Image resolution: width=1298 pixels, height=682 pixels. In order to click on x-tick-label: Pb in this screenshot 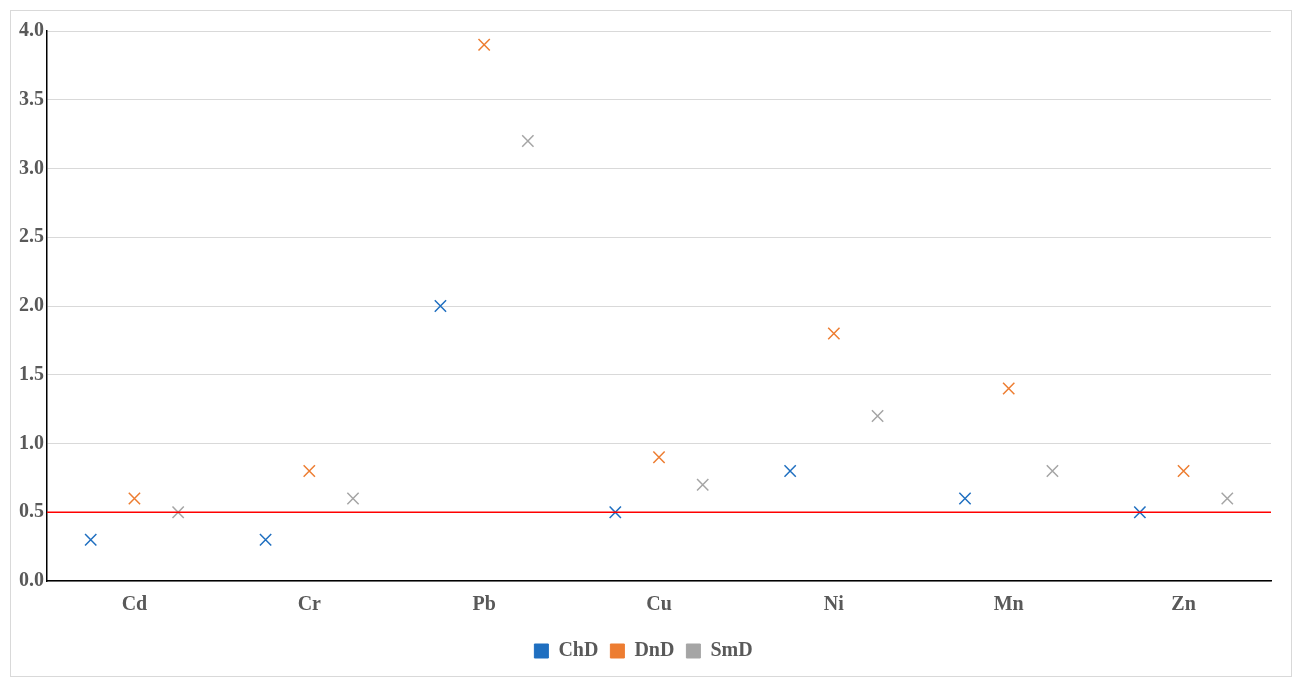, I will do `click(484, 603)`.